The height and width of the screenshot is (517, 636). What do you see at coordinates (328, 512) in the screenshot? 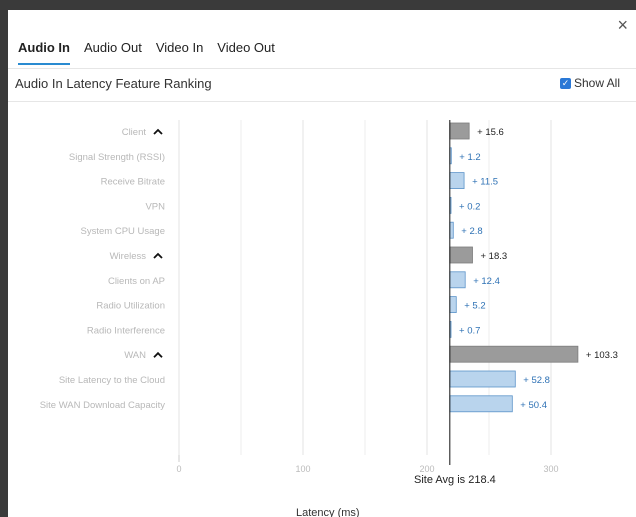
I see `x-axis-title: Latency (ms)` at bounding box center [328, 512].